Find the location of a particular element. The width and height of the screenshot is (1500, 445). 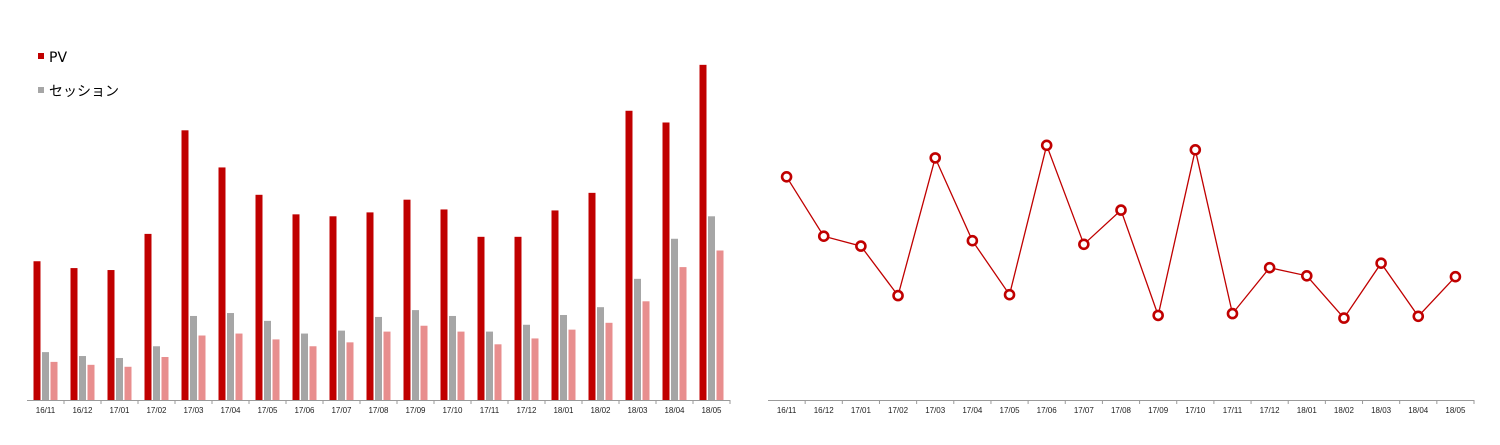

legend-label: セッション is located at coordinates (84, 92).